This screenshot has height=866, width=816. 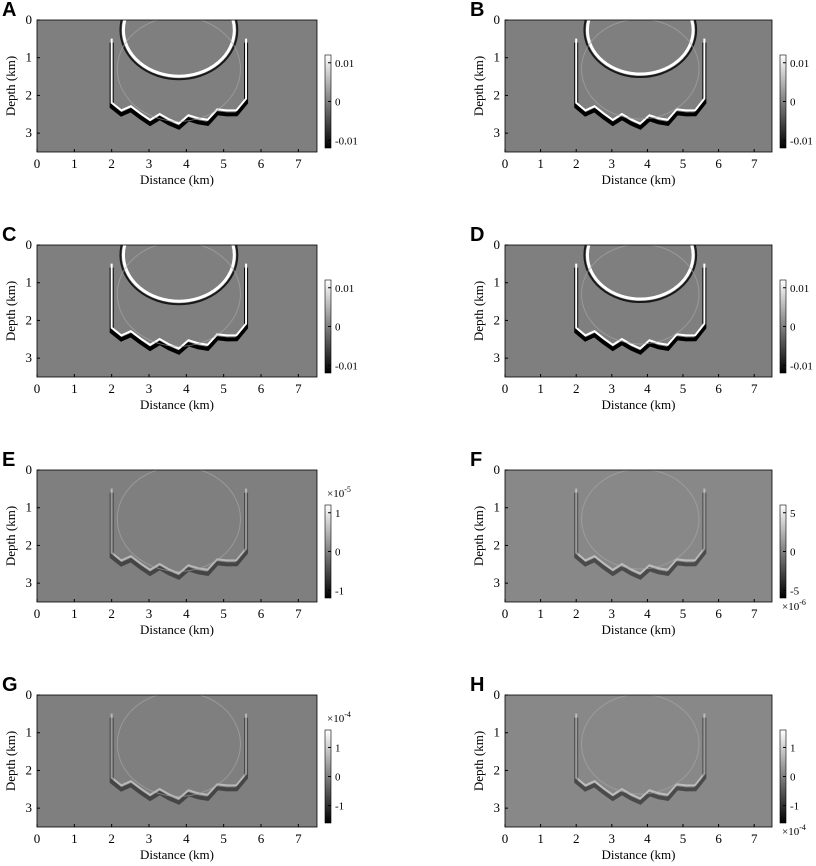 I want to click on panel-label: C, so click(x=9, y=235).